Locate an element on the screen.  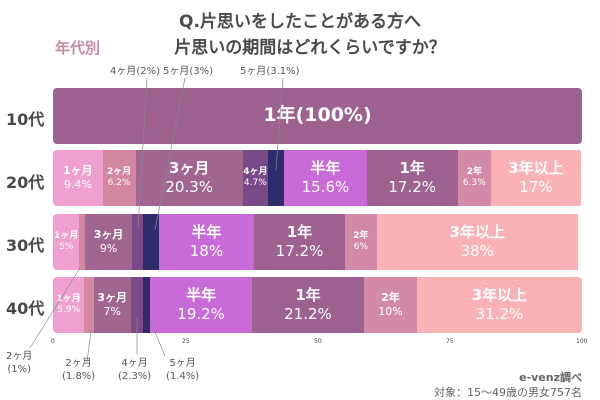
survey-target: 対象：15〜49歳の男女757名 is located at coordinates (508, 392).